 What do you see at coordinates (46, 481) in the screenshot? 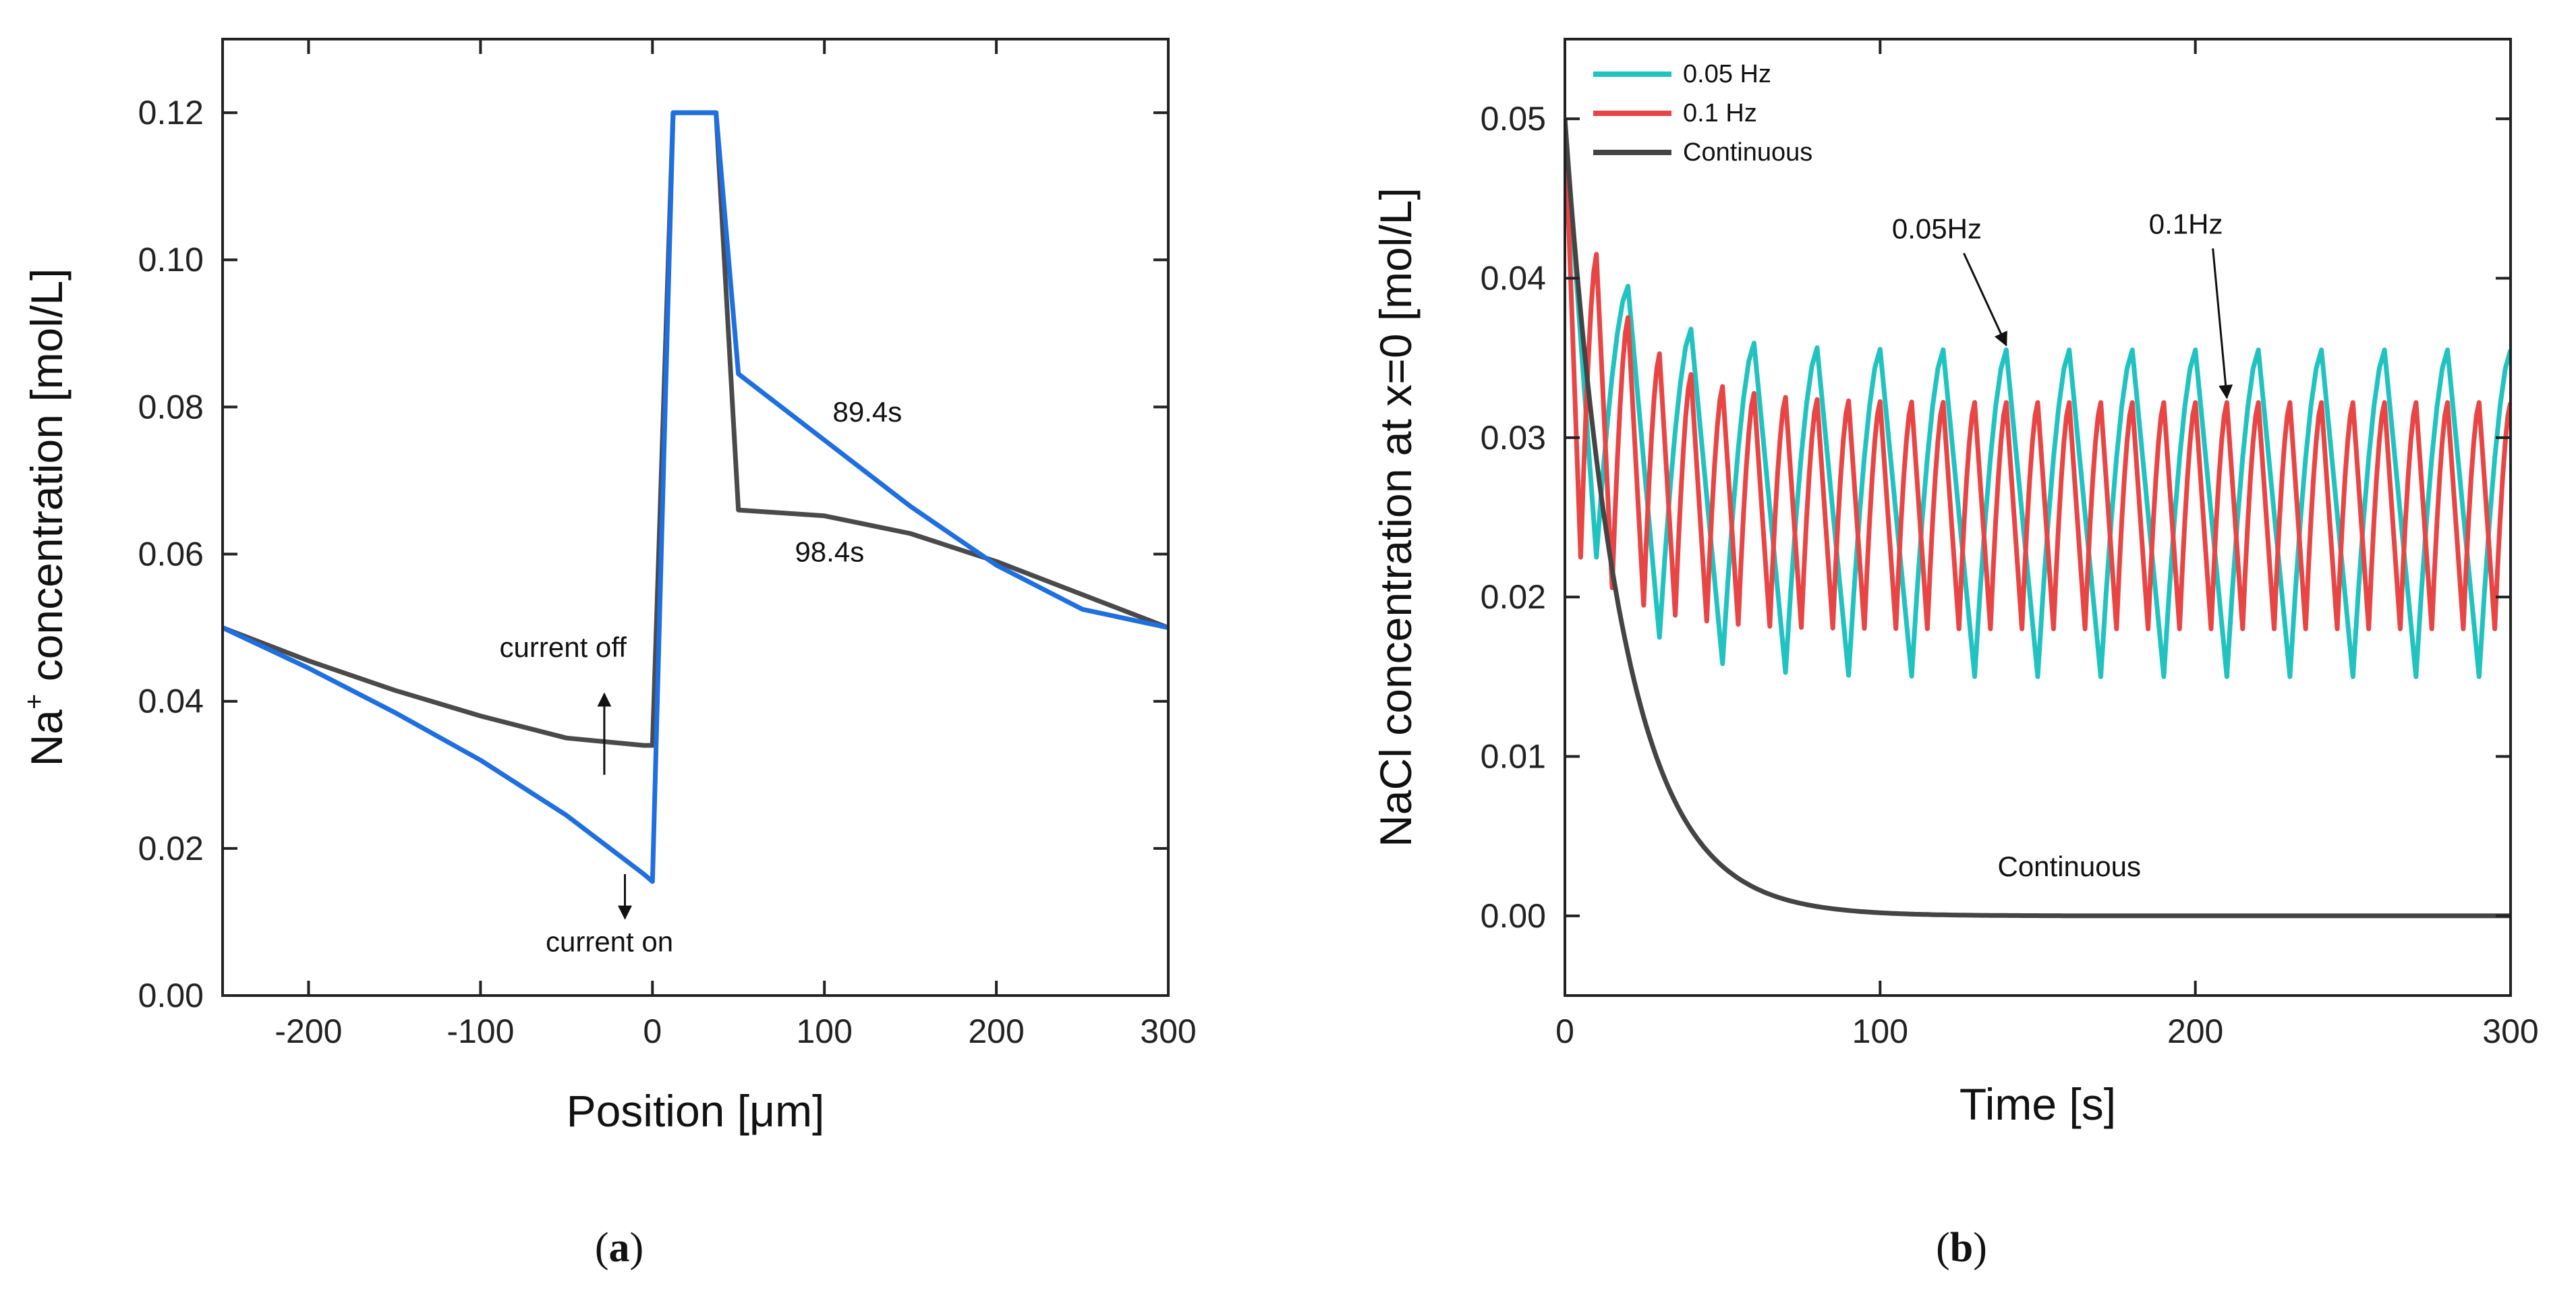
I see `y-axis-label-a-rest: concentration [mol/L]` at bounding box center [46, 481].